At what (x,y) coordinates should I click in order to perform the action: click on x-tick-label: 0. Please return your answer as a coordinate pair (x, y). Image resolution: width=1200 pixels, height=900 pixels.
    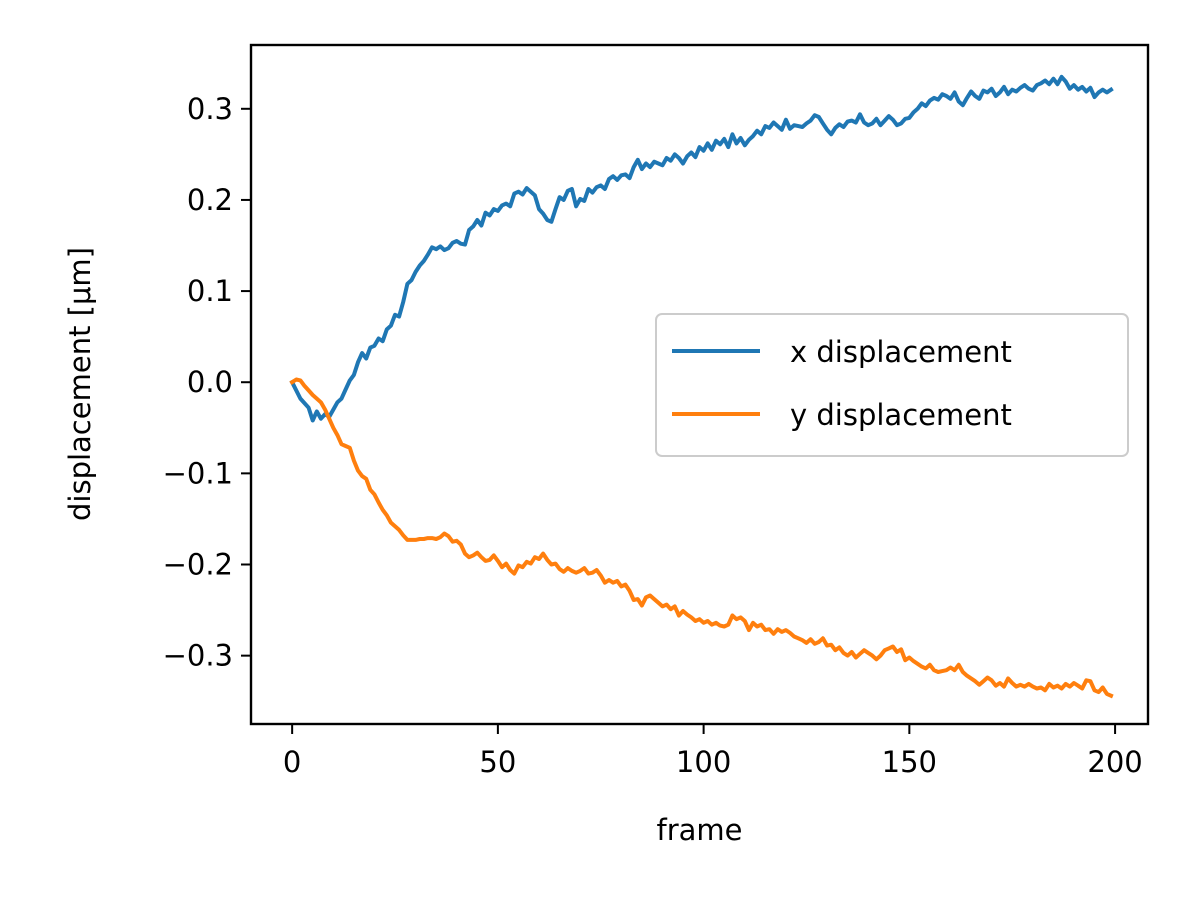
    Looking at the image, I should click on (292, 762).